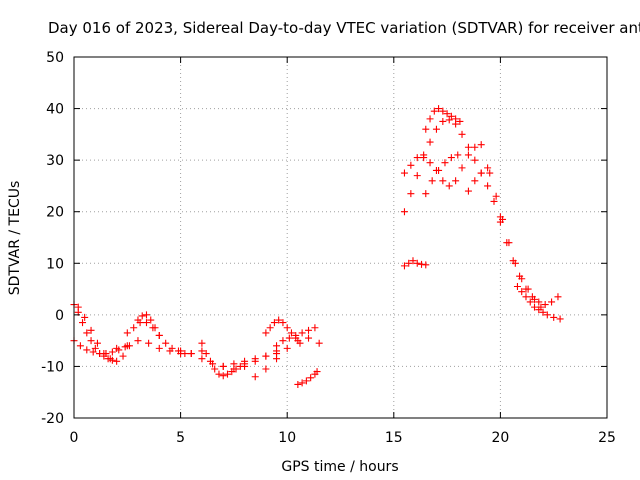  What do you see at coordinates (394, 438) in the screenshot?
I see `x-tick-label: 15` at bounding box center [394, 438].